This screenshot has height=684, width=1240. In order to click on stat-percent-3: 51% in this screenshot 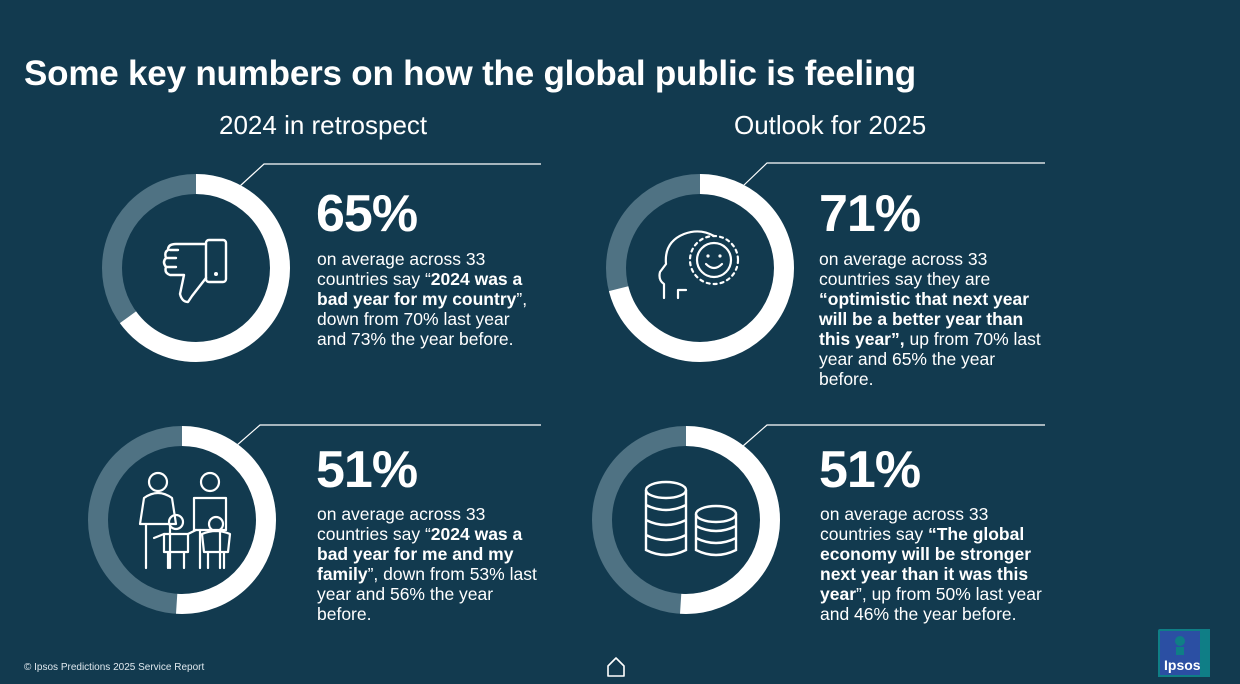, I will do `click(367, 470)`.